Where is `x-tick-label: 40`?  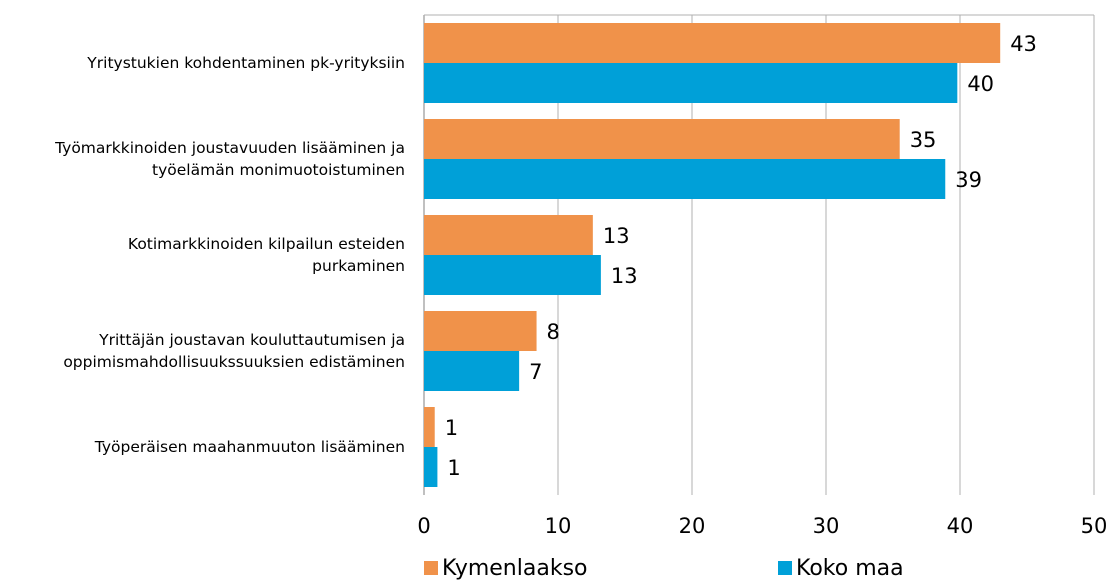 x-tick-label: 40 is located at coordinates (960, 526).